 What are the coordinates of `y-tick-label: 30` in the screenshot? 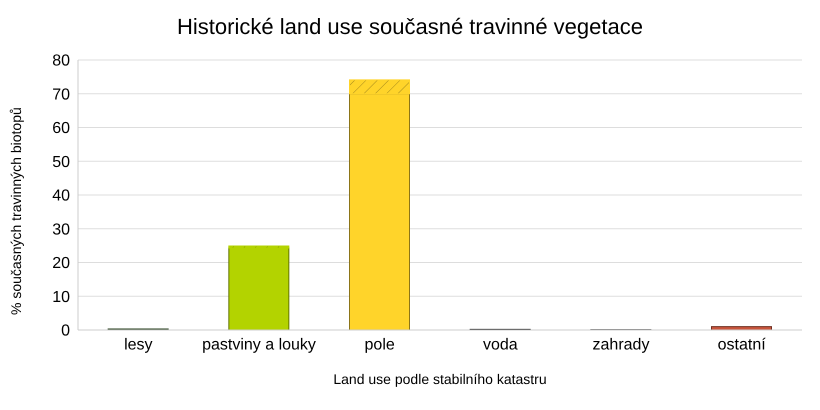 It's located at (61, 229).